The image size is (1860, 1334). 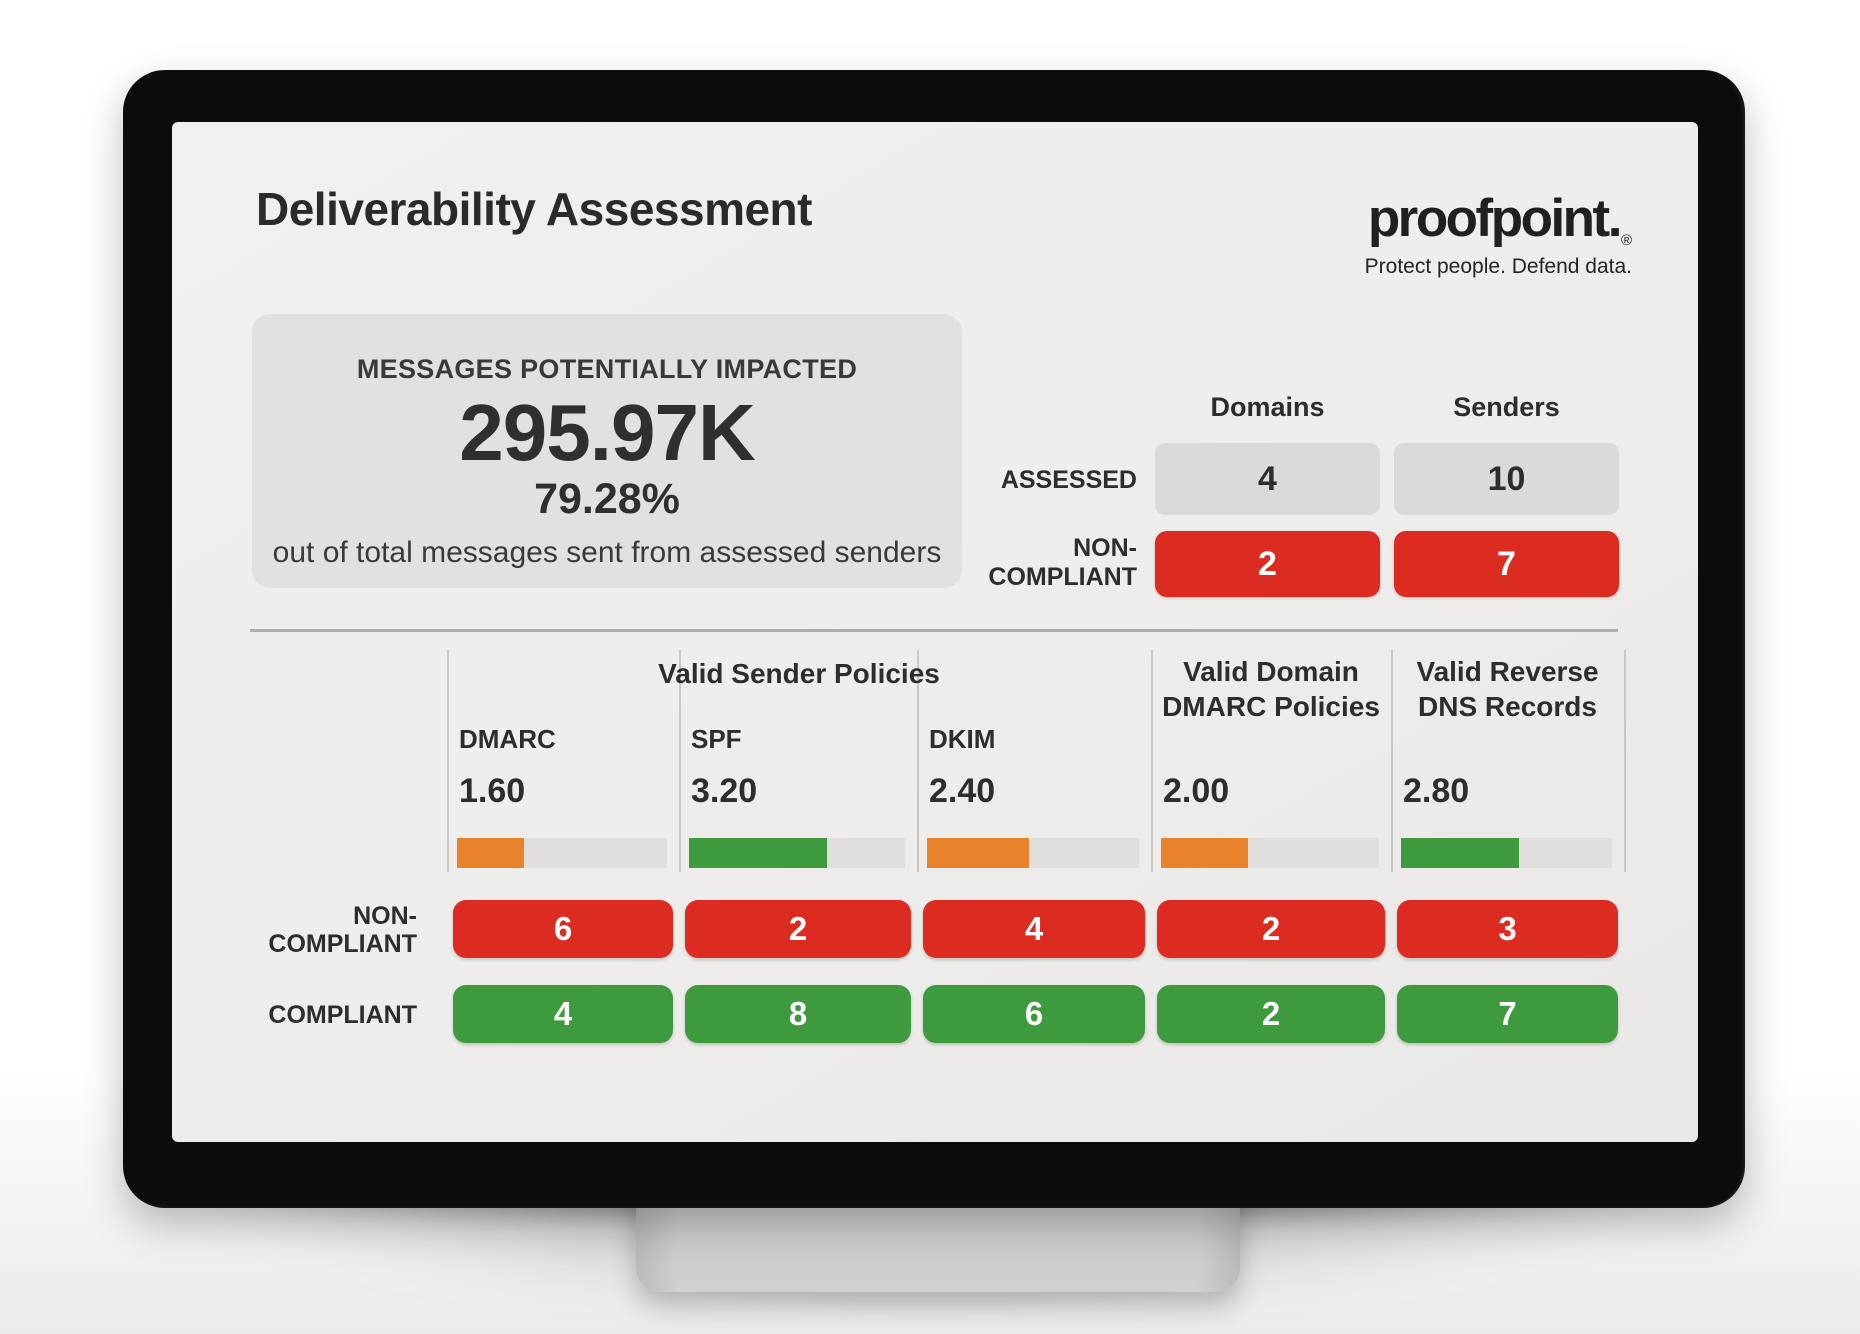 I want to click on section-divider, so click(x=934, y=630).